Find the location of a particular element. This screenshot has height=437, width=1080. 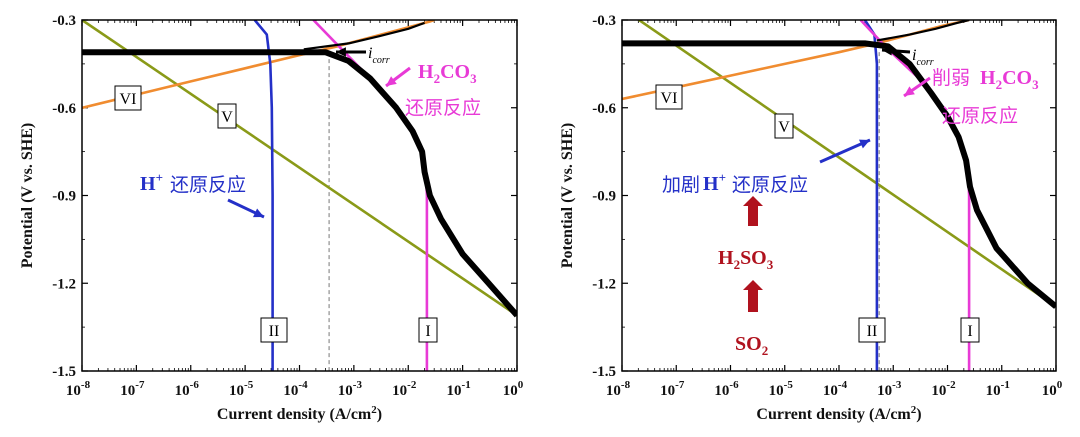

x-tick-label: 10⁻¹ is located at coordinates (998, 389).